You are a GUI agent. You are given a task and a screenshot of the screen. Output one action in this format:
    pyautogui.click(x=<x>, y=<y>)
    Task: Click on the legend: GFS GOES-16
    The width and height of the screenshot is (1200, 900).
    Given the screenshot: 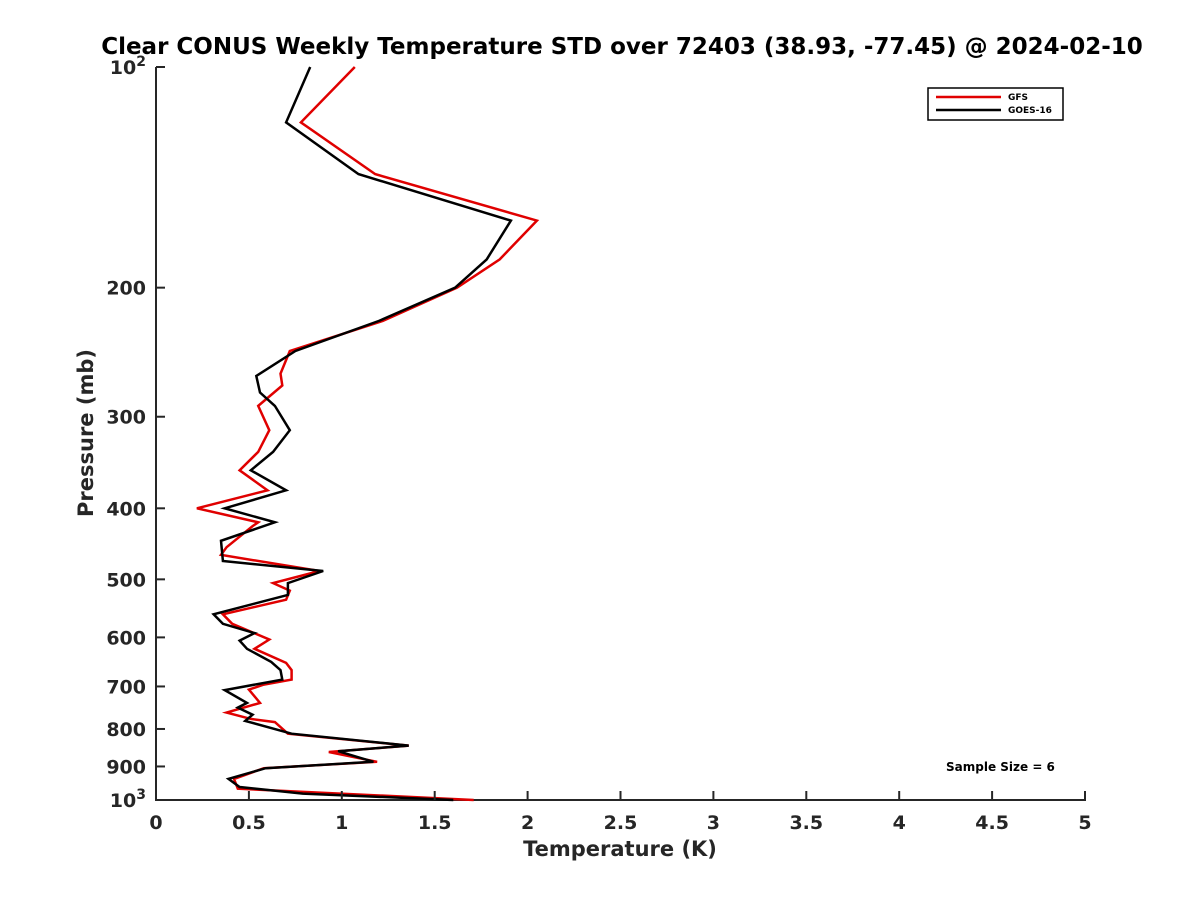 What is the action you would take?
    pyautogui.click(x=995, y=104)
    